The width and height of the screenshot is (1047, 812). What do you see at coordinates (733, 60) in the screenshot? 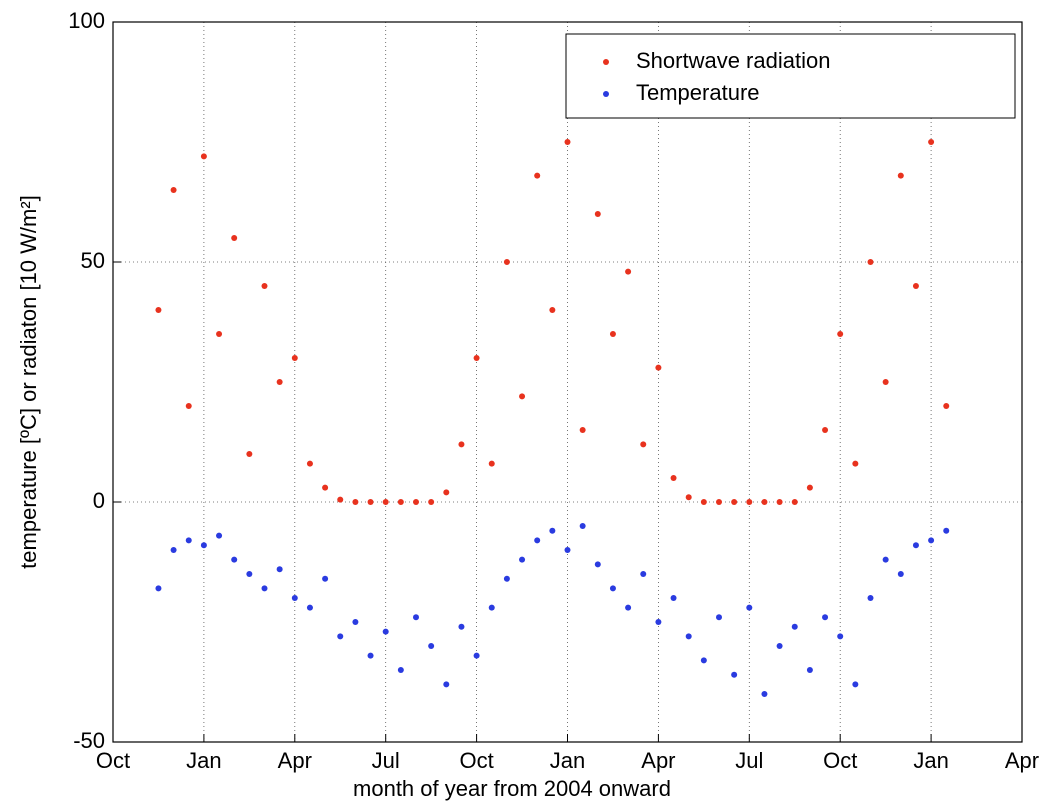
I see `legend-label: Shortwave radiation` at bounding box center [733, 60].